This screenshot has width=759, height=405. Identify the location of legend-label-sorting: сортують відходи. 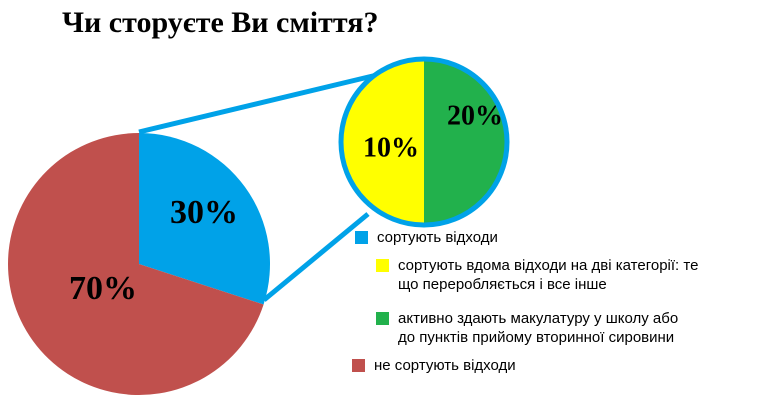
(437, 237).